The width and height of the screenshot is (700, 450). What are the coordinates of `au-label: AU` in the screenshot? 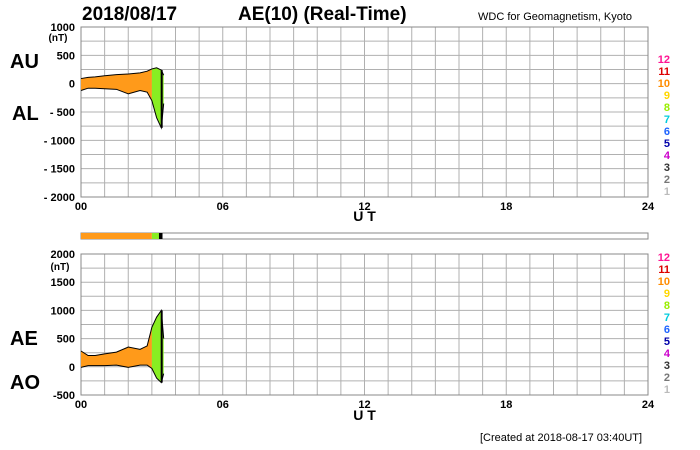 It's located at (24, 62).